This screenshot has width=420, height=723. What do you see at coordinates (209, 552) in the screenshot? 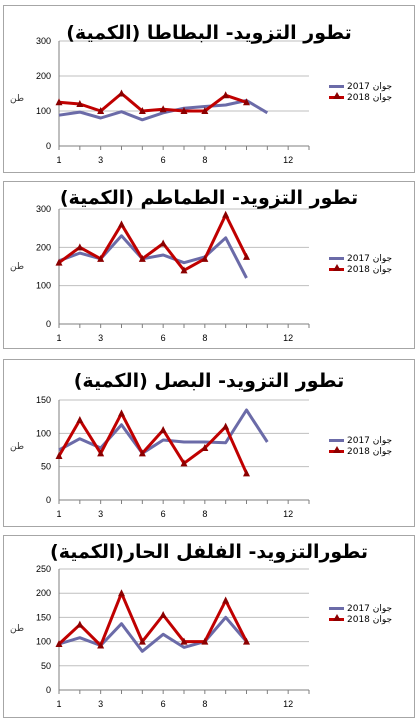
I see `chart-title: تطورالتزويد- الفلفل الحار(الكمية)` at bounding box center [209, 552].